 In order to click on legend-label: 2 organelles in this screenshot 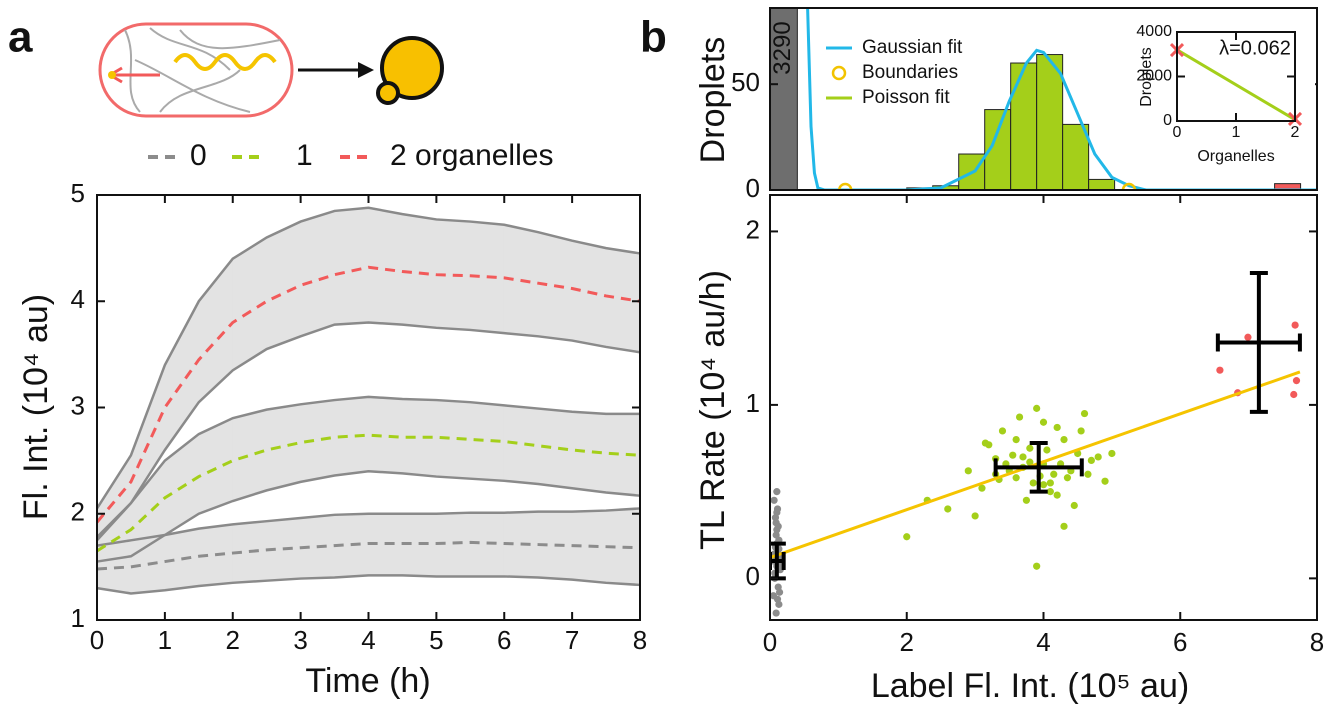, I will do `click(471, 155)`.